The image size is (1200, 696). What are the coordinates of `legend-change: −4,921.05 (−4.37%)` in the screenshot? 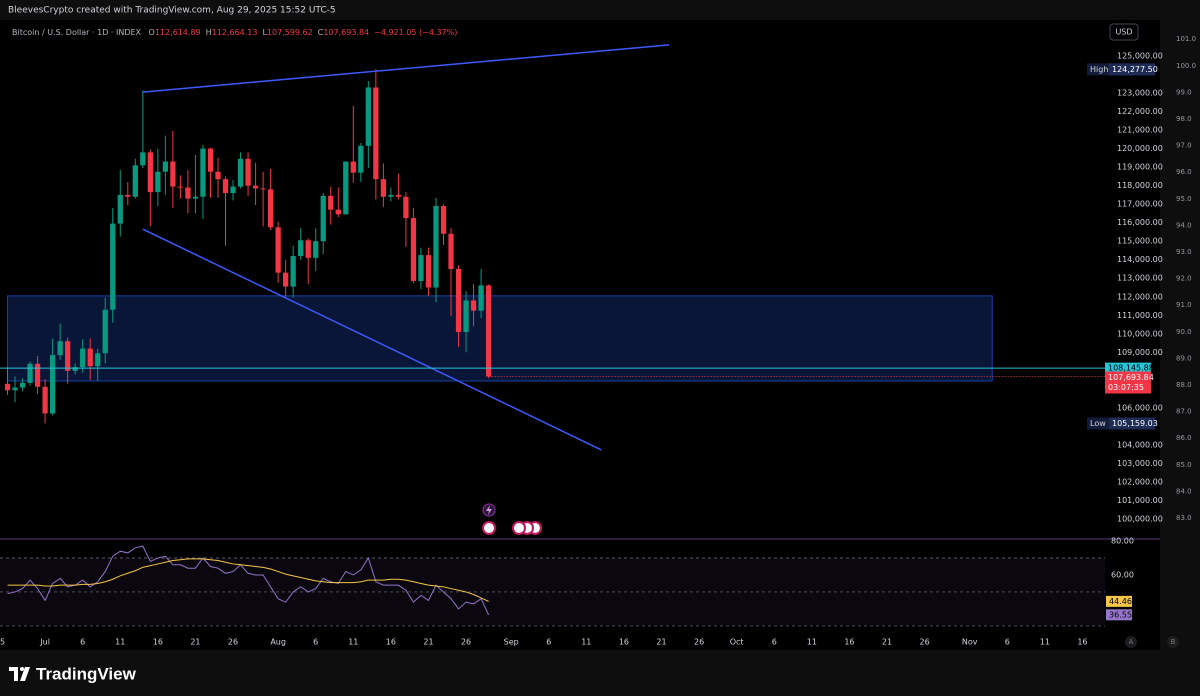 It's located at (415, 32).